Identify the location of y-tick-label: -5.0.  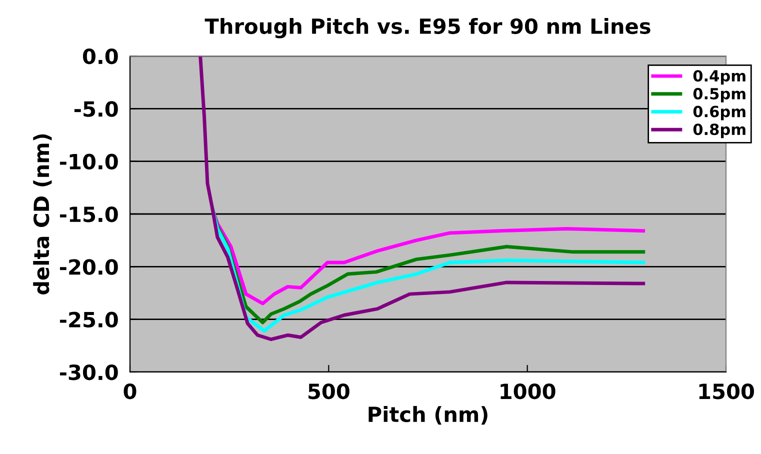
(96, 109).